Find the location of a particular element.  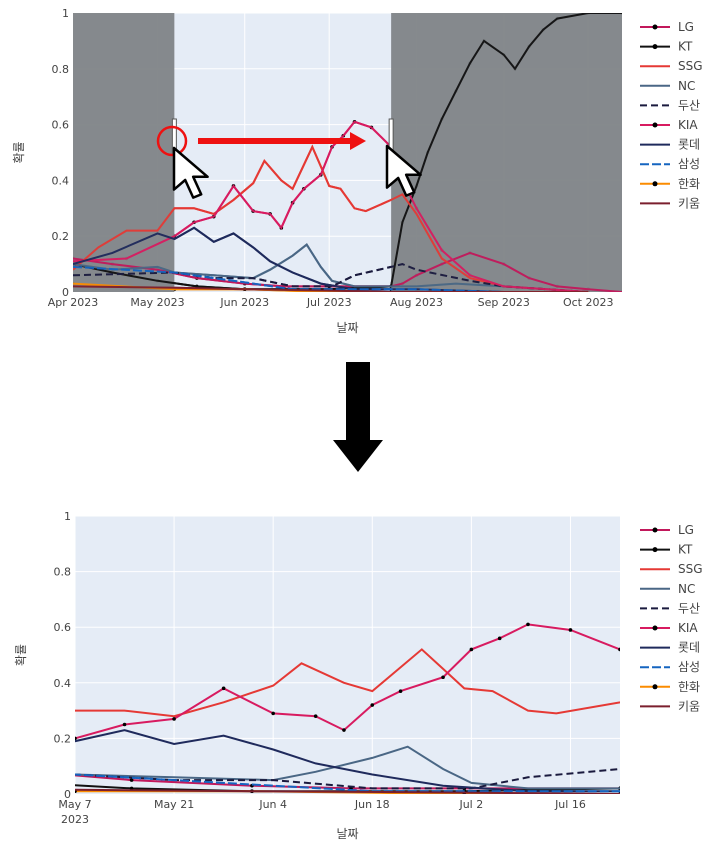

x-tick-label: Jun 2023 is located at coordinates (244, 302).